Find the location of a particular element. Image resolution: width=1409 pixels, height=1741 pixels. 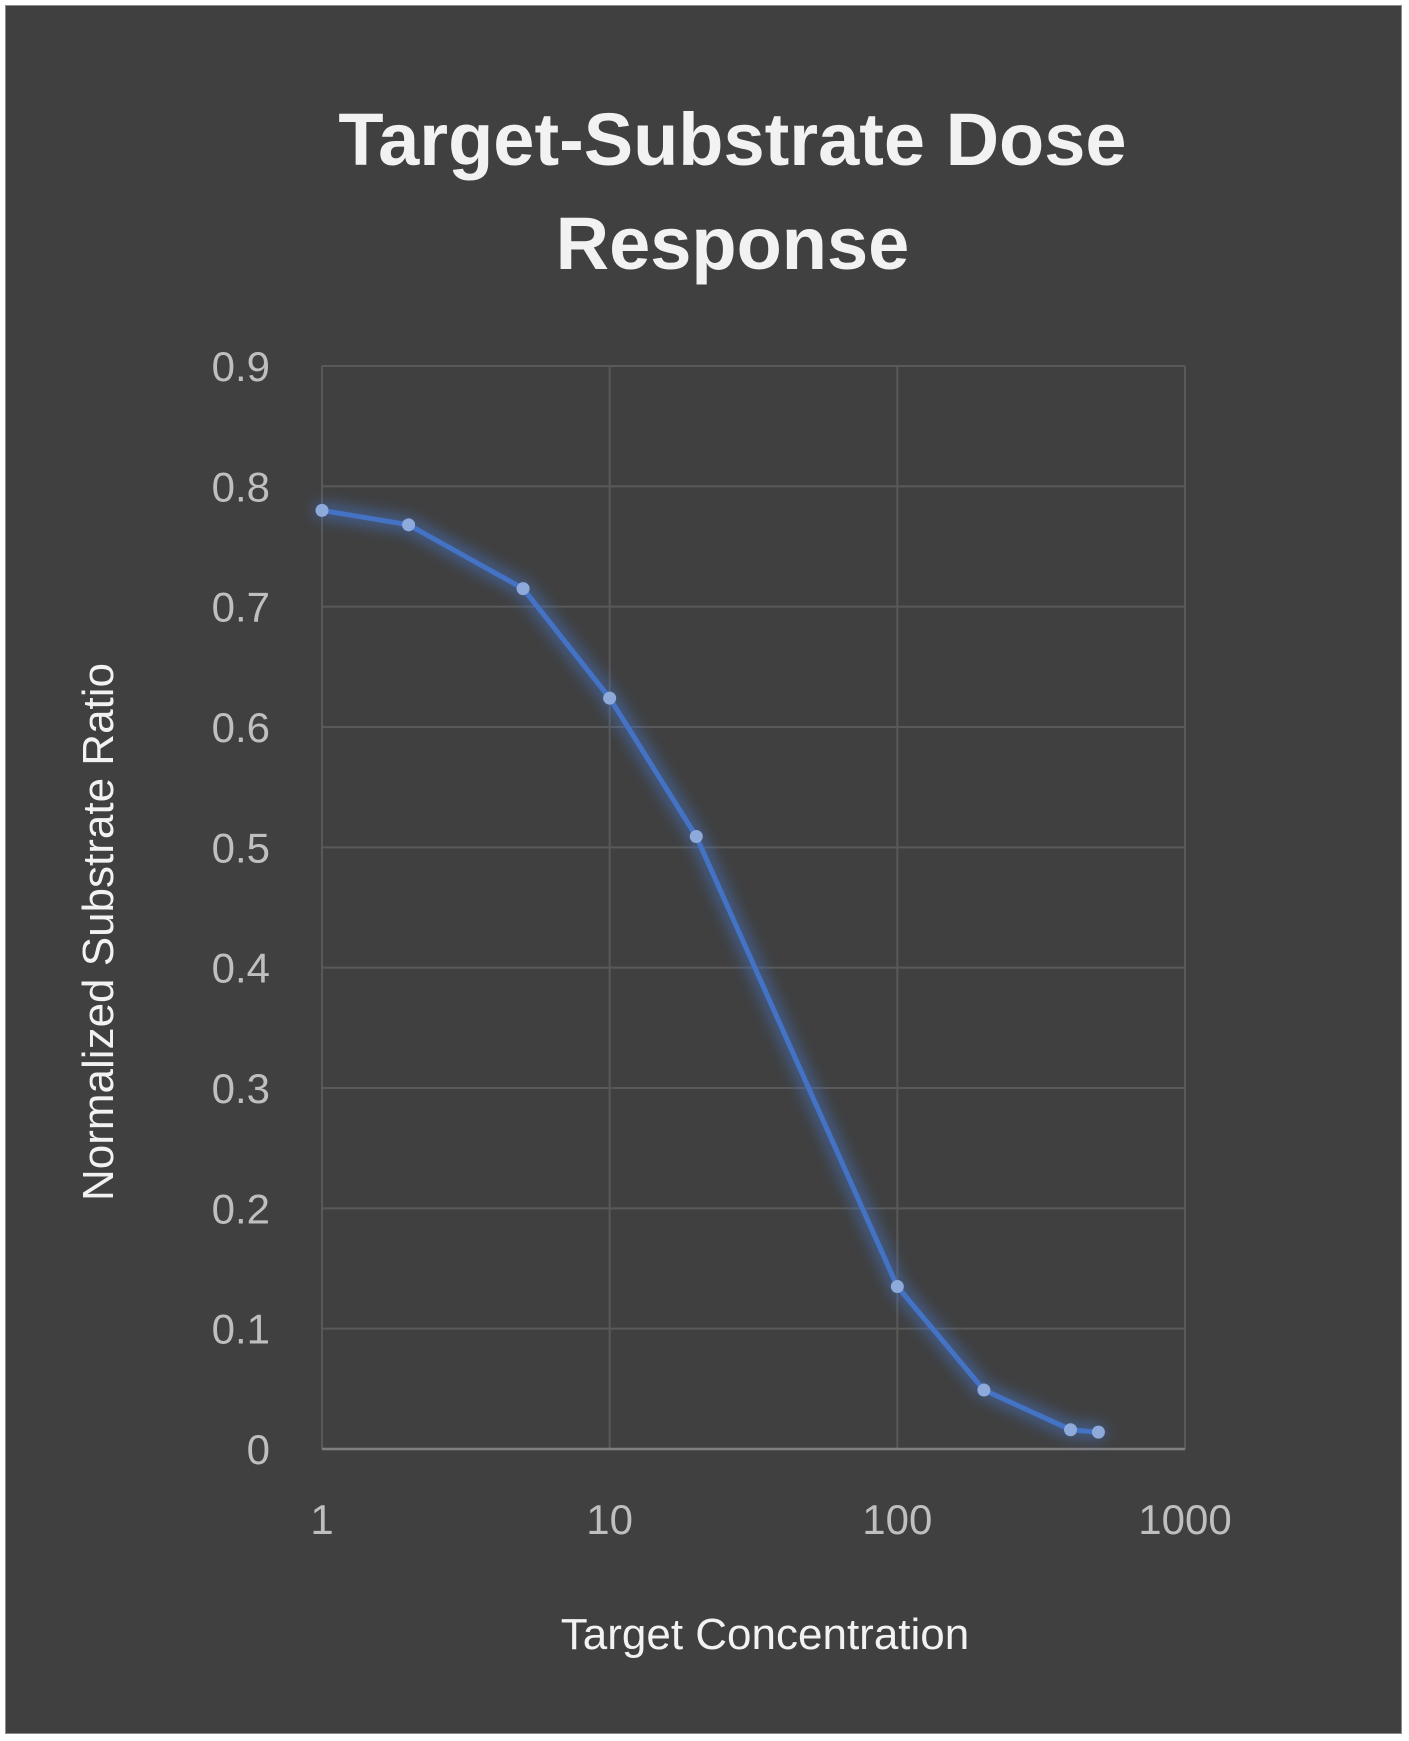

x-tick-labels: 1 10 100 1000 is located at coordinates (770, 1519).